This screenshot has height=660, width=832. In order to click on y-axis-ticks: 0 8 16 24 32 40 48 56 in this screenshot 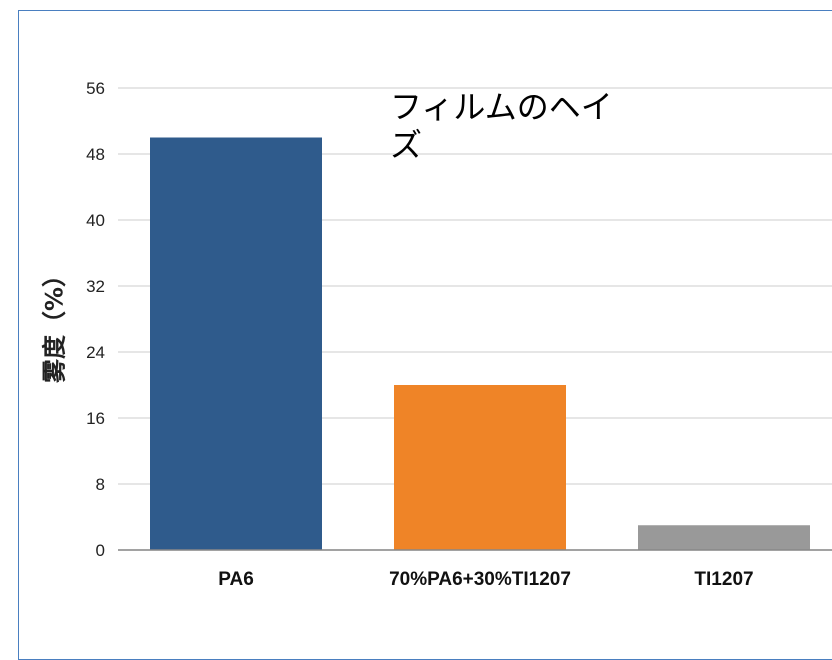, I will do `click(95, 319)`.